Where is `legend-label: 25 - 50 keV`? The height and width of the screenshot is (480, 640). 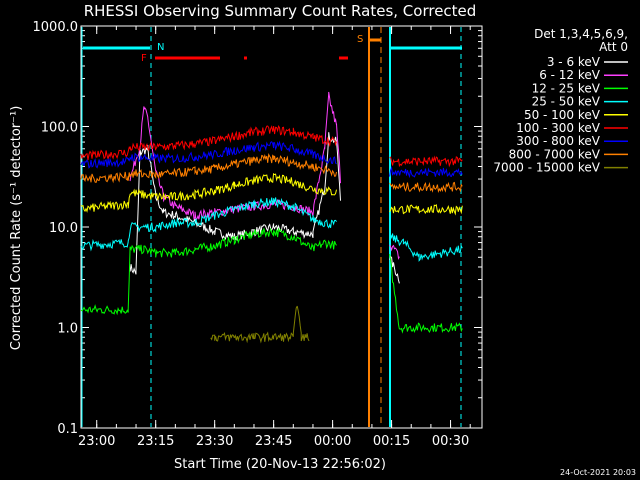
legend-label: 25 - 50 keV is located at coordinates (566, 102).